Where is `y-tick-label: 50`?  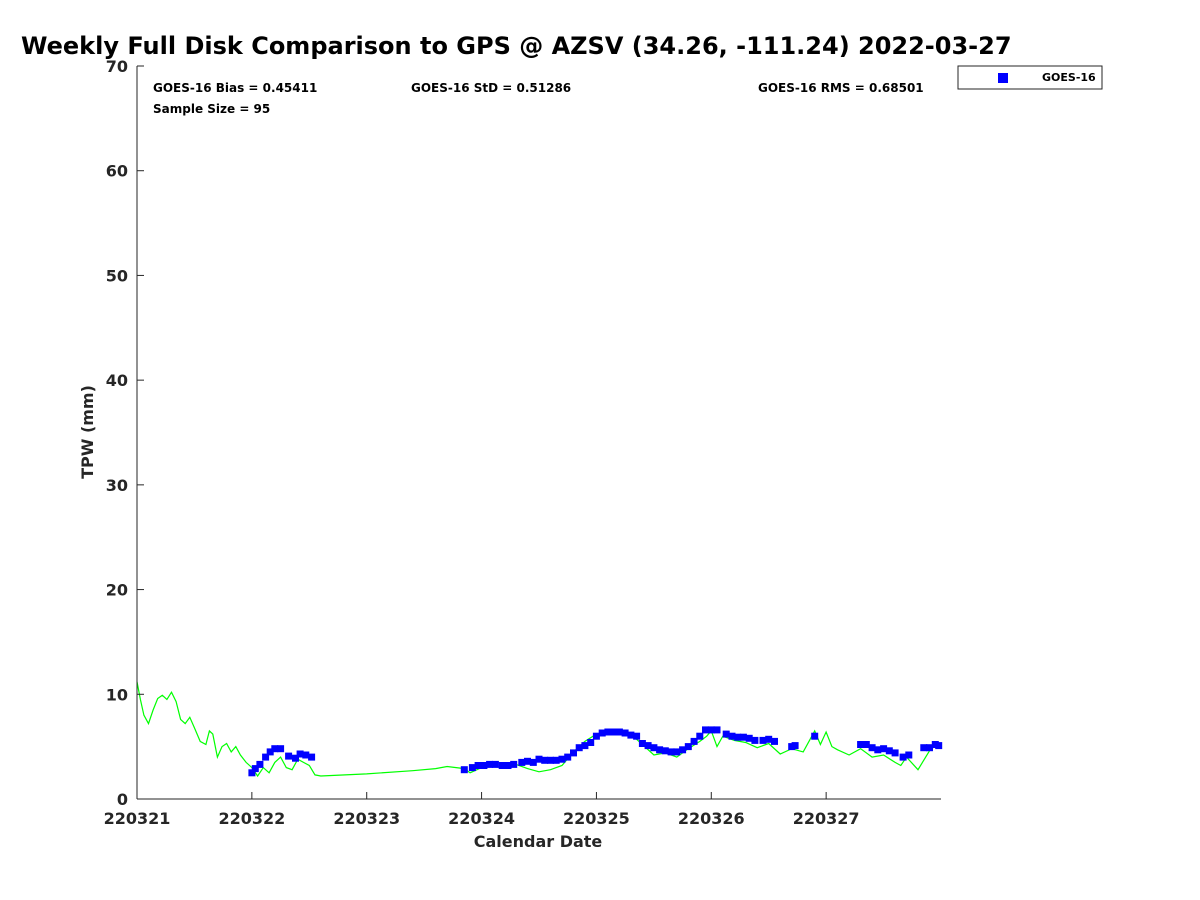 y-tick-label: 50 is located at coordinates (117, 275).